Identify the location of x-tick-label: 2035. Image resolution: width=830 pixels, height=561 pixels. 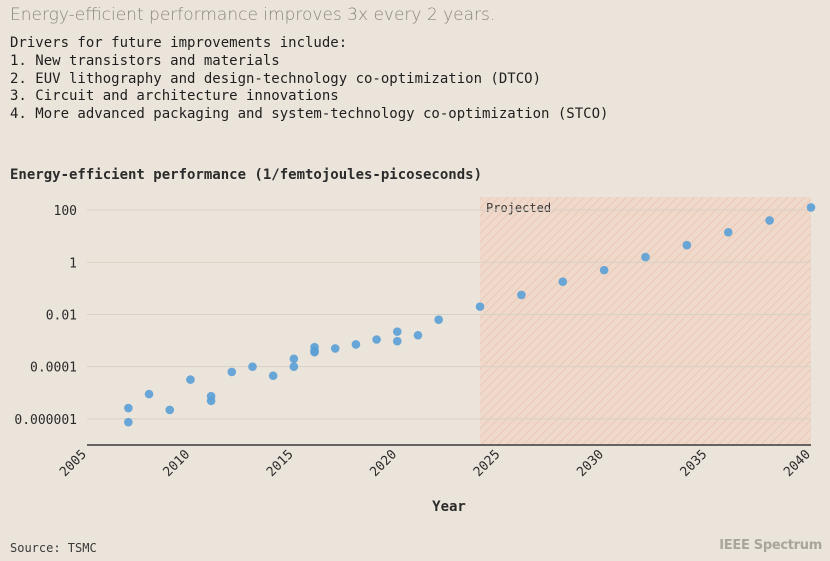
(694, 463).